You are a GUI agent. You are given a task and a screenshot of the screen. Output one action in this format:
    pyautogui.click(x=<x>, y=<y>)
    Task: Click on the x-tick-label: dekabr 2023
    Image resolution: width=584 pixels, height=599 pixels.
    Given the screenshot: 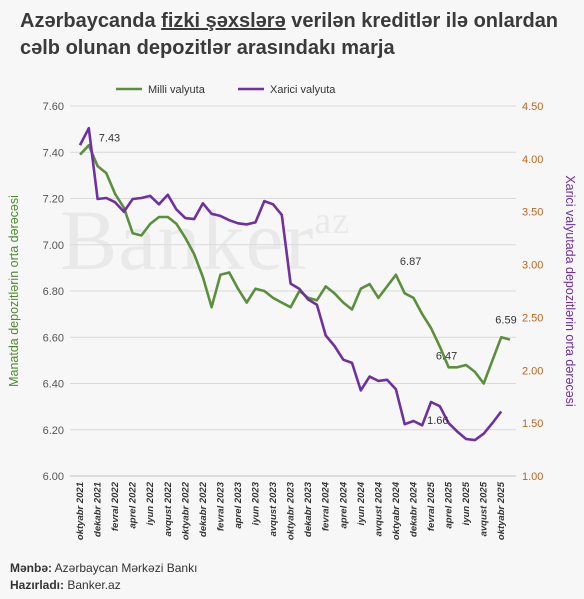 What is the action you would take?
    pyautogui.click(x=308, y=509)
    